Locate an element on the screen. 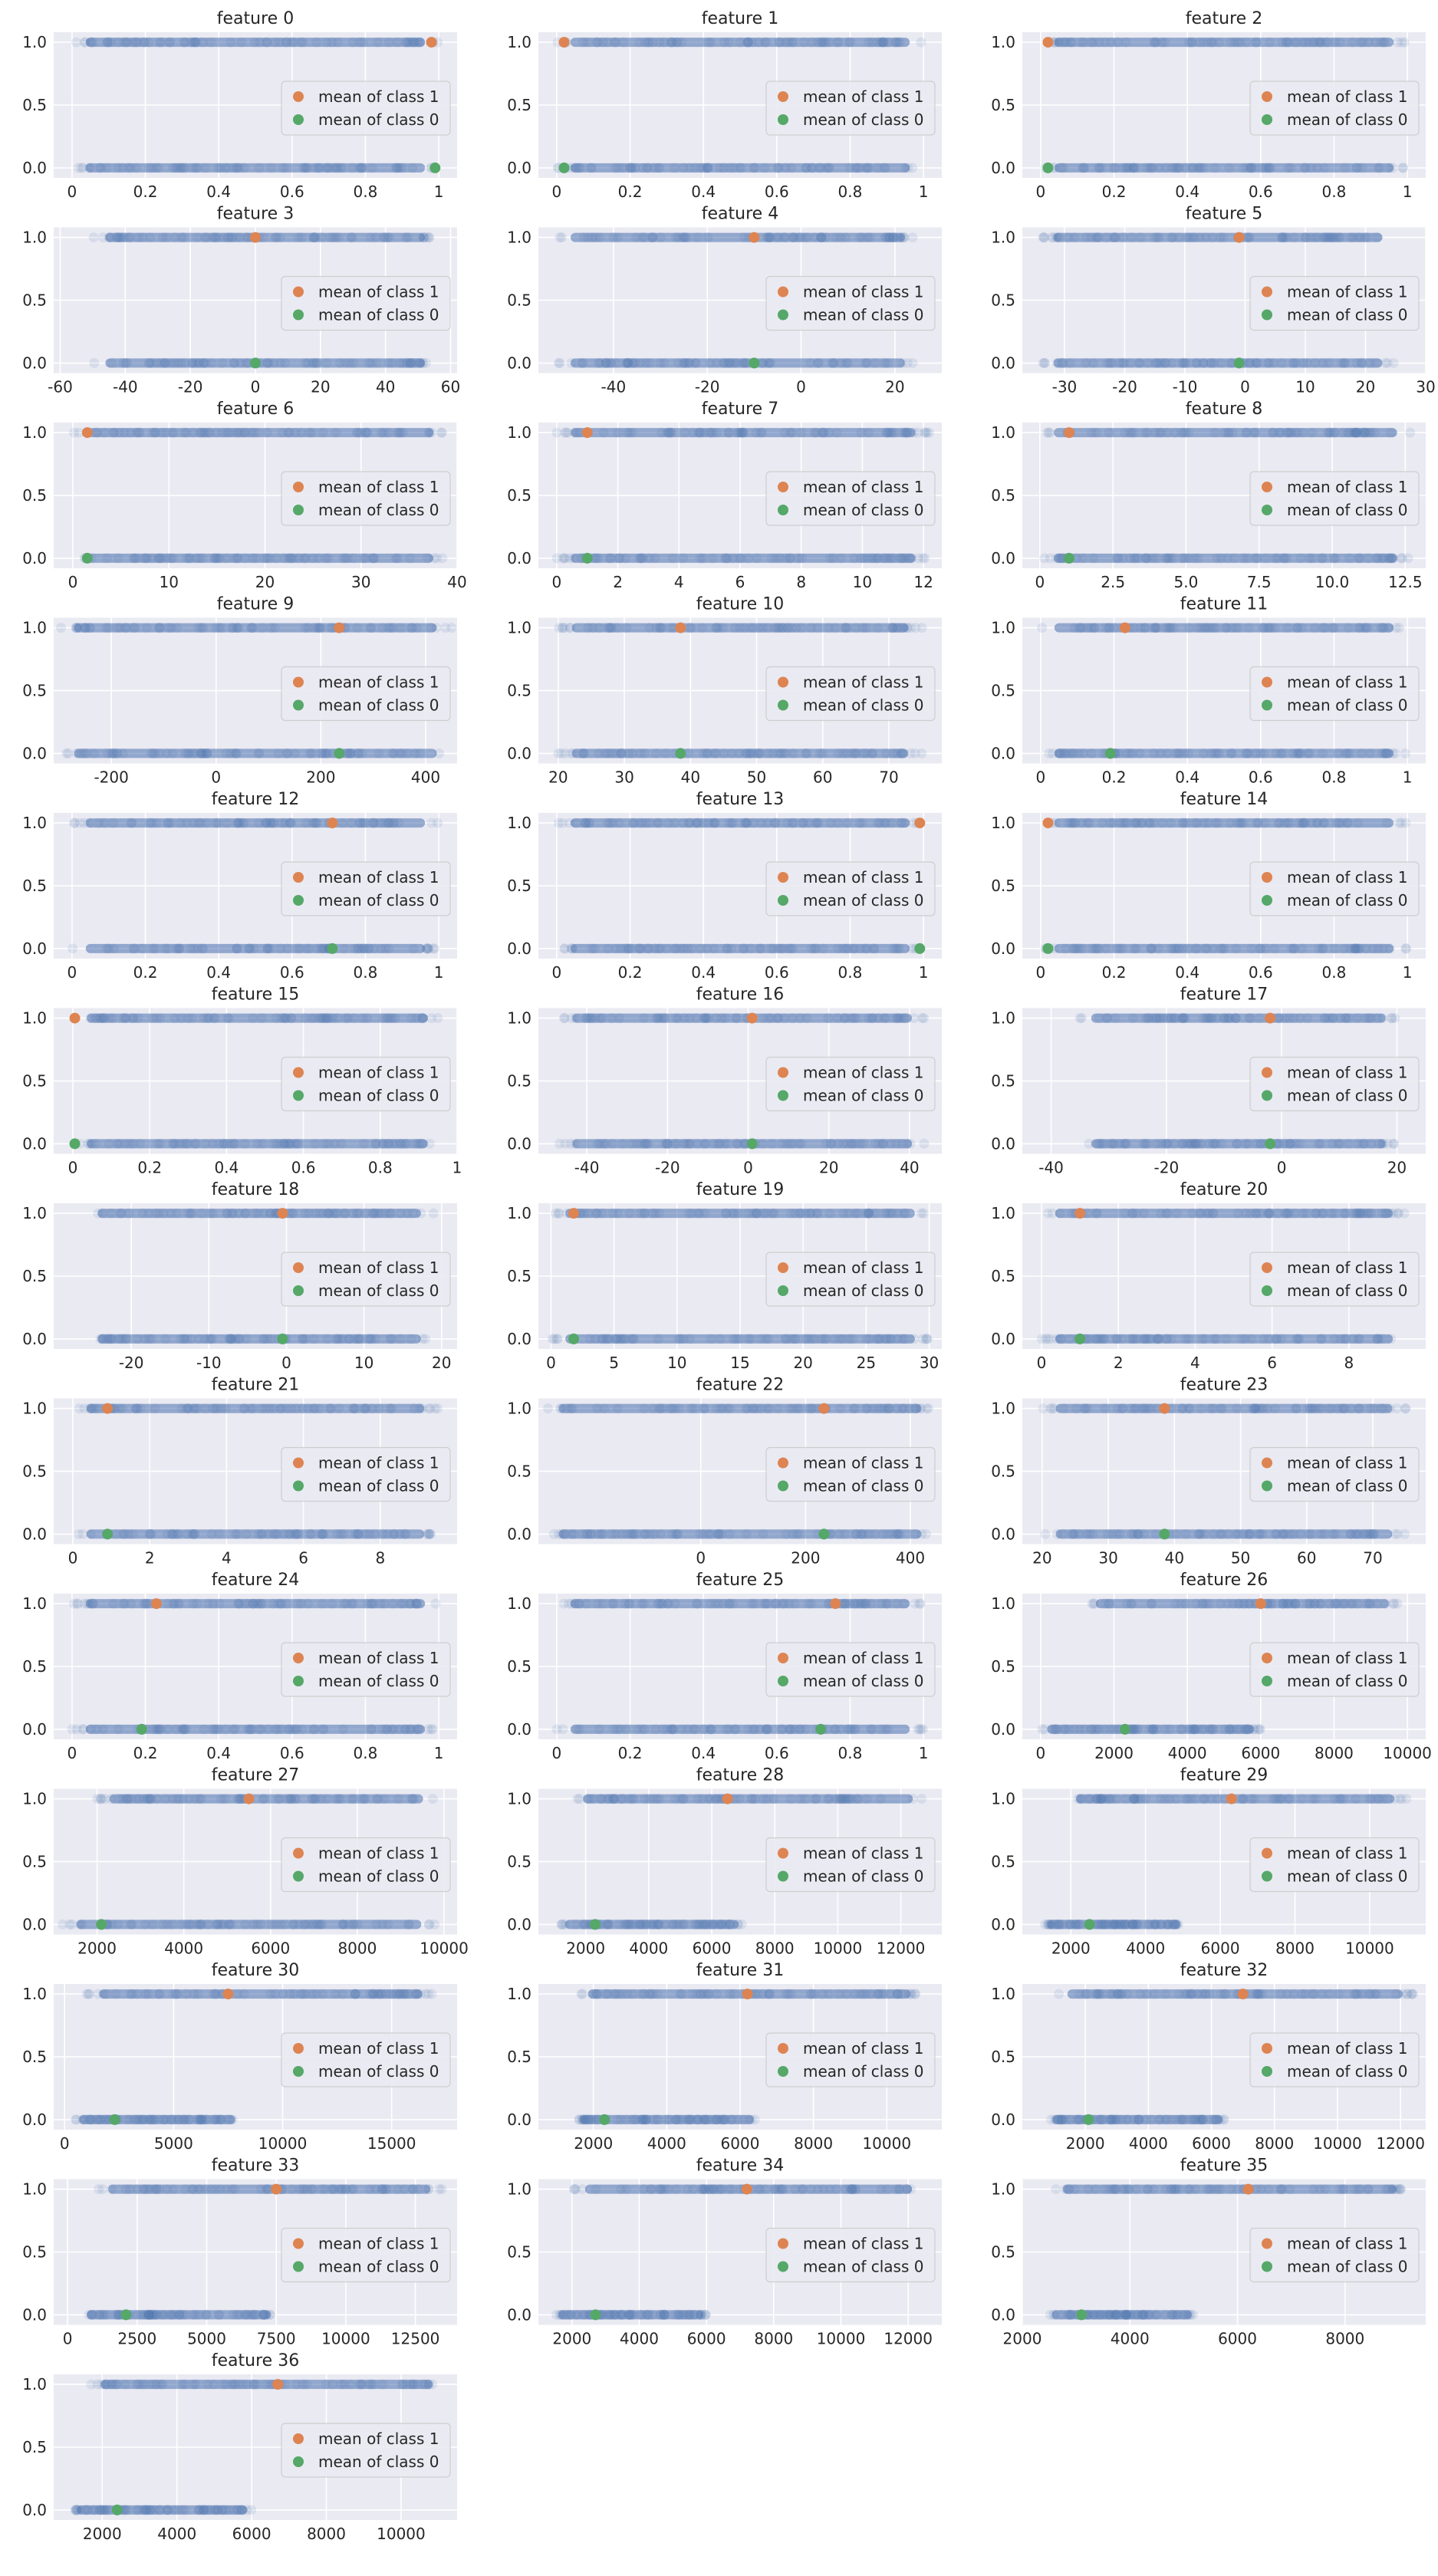  x-tick-label: 10.0 is located at coordinates (1332, 582).